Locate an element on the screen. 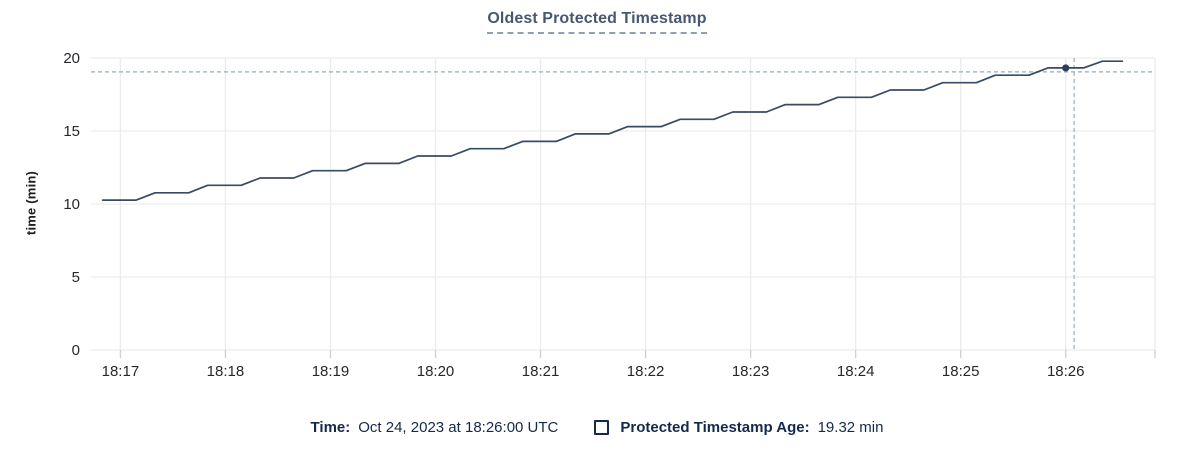 This screenshot has height=466, width=1194. svg-text: 18:24 is located at coordinates (856, 371).